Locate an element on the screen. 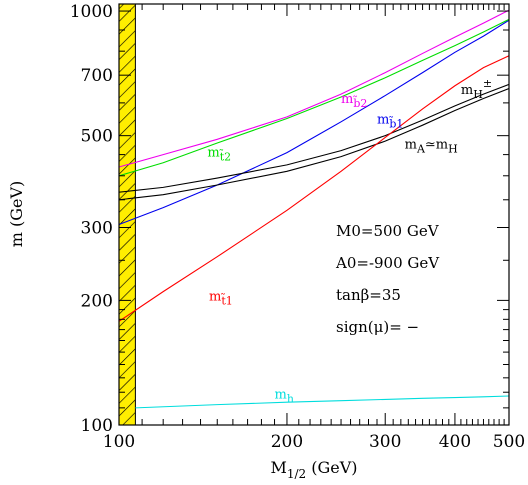  x-tick-label: 500 is located at coordinates (509, 442).